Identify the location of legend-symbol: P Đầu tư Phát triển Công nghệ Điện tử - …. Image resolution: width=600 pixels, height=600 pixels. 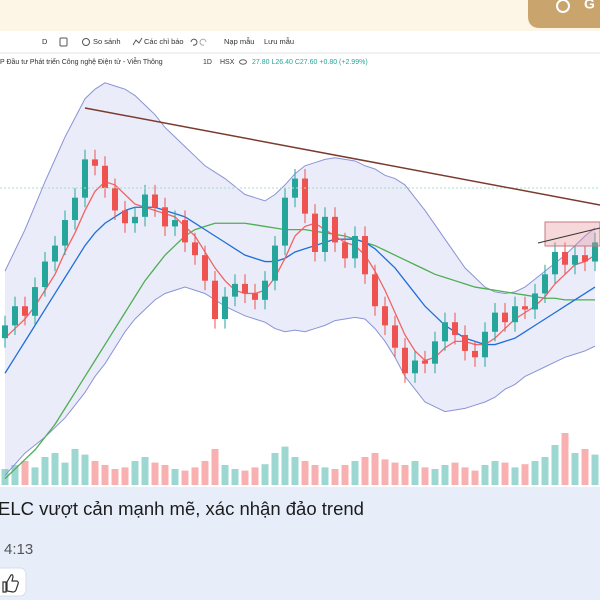
(81, 61).